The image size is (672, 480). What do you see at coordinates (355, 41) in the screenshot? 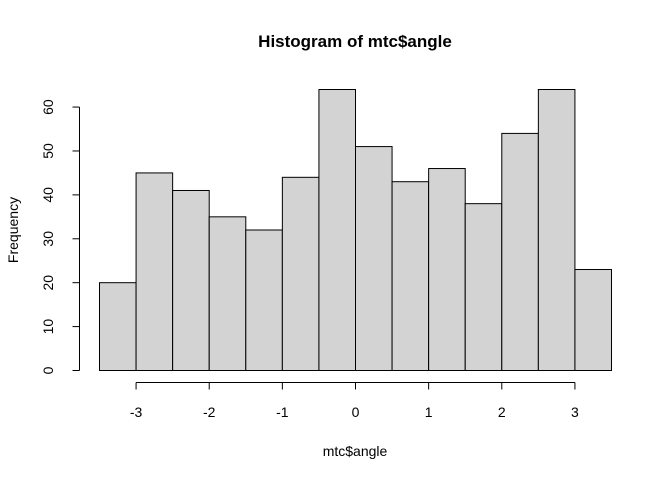
I see `chart-title: Histogram of mtc$angle` at bounding box center [355, 41].